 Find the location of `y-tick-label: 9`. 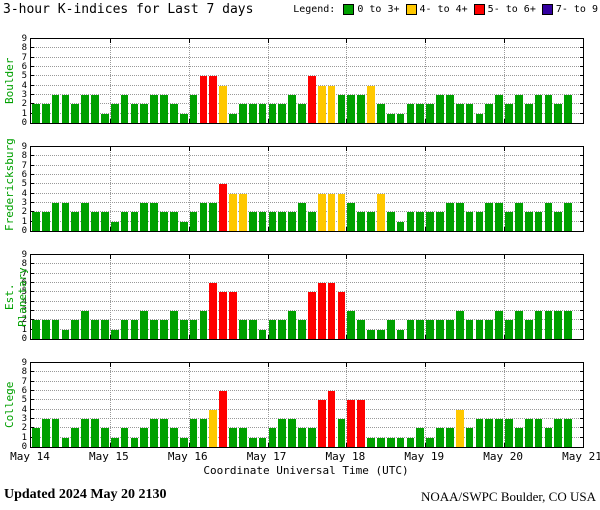

y-tick-label: 9 is located at coordinates (24, 363).